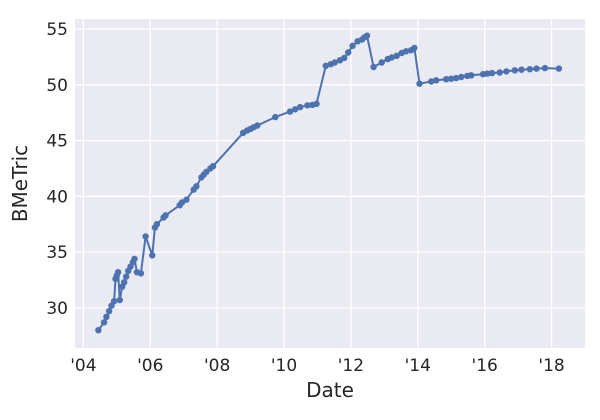 This screenshot has width=600, height=420. Describe the element at coordinates (418, 366) in the screenshot. I see `x-tick-label: '14` at that location.